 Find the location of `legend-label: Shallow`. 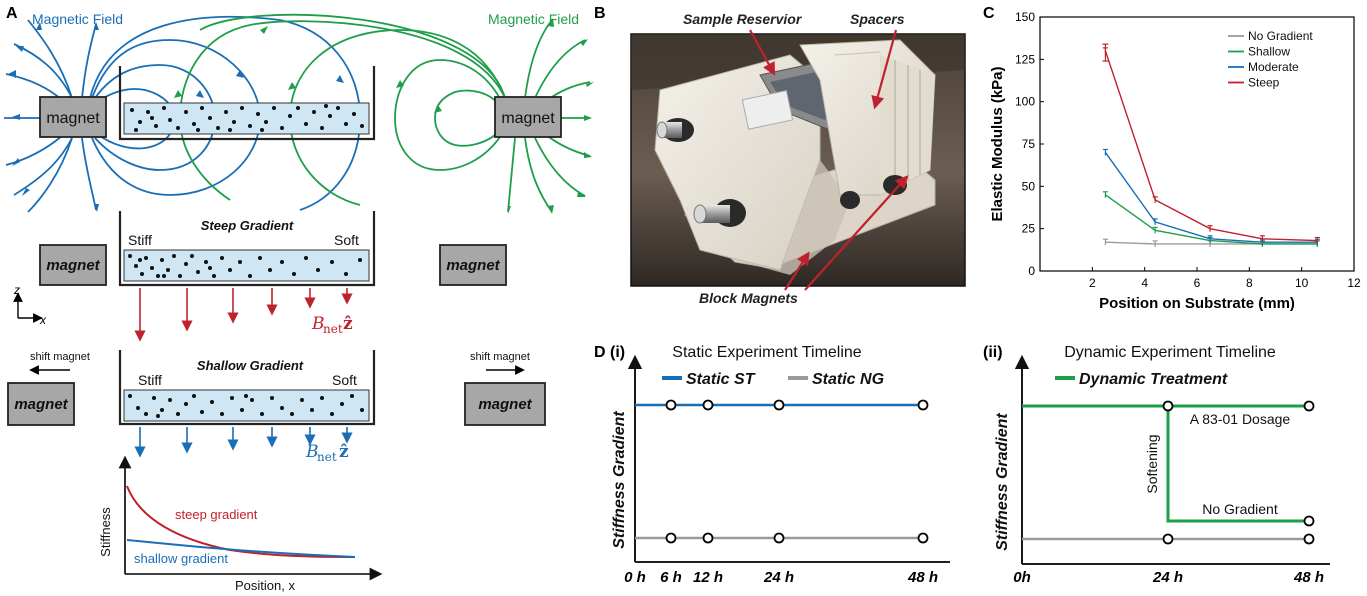

legend-label: Shallow is located at coordinates (1269, 52).